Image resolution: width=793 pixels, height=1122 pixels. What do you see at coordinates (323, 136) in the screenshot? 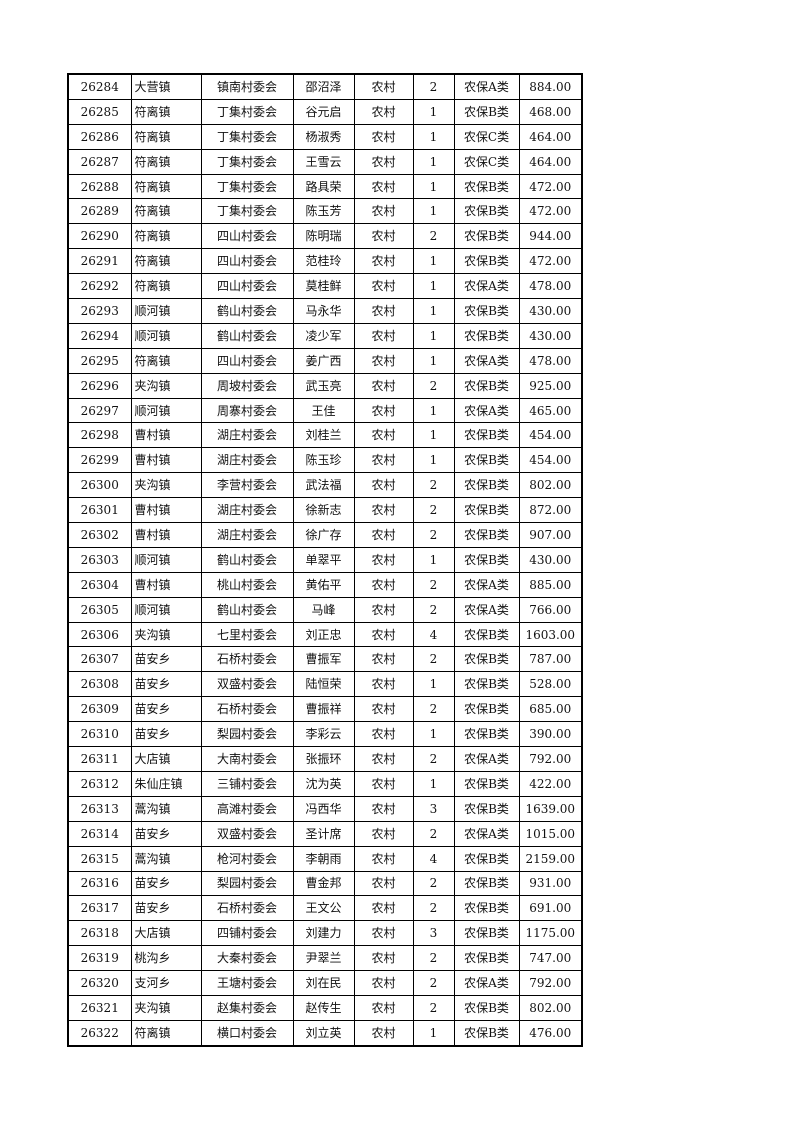
I see `person-name-cell: 杨淑秀` at bounding box center [323, 136].